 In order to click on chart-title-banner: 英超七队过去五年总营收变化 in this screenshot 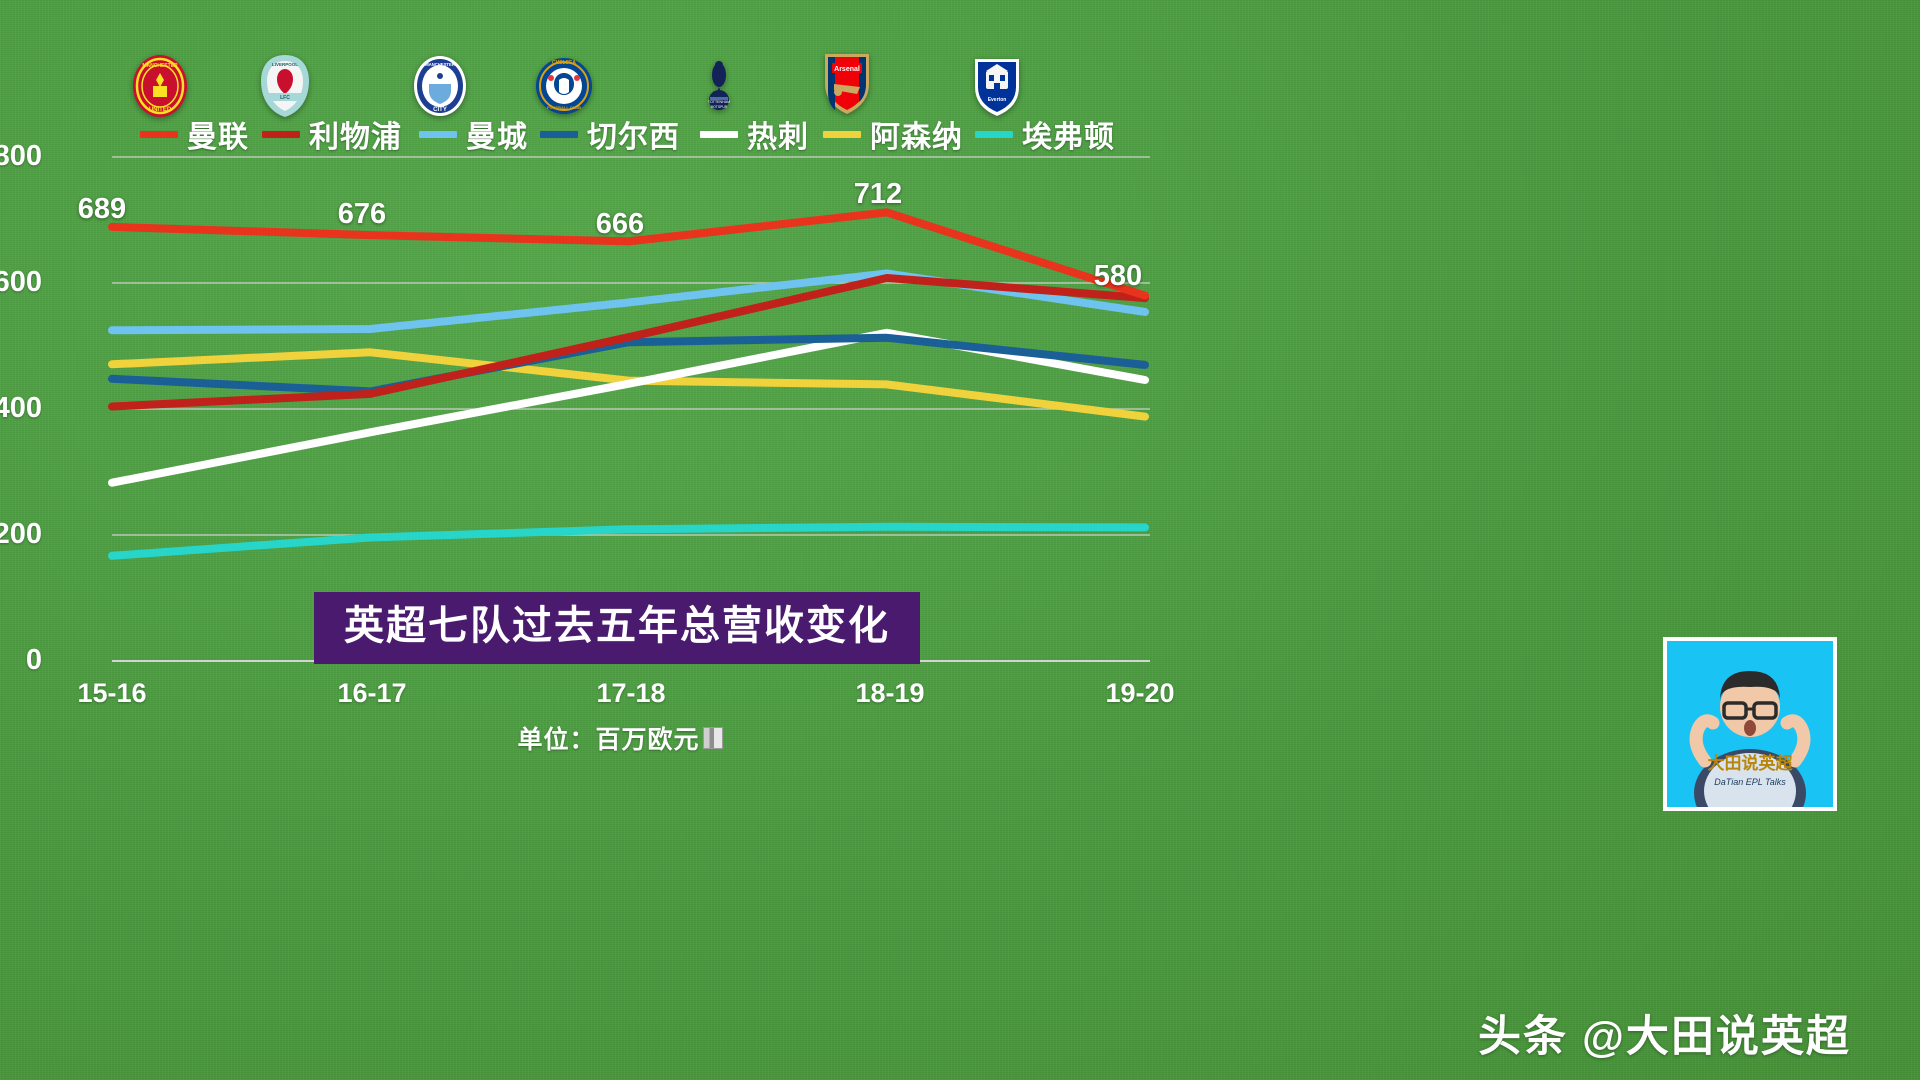, I will do `click(617, 628)`.